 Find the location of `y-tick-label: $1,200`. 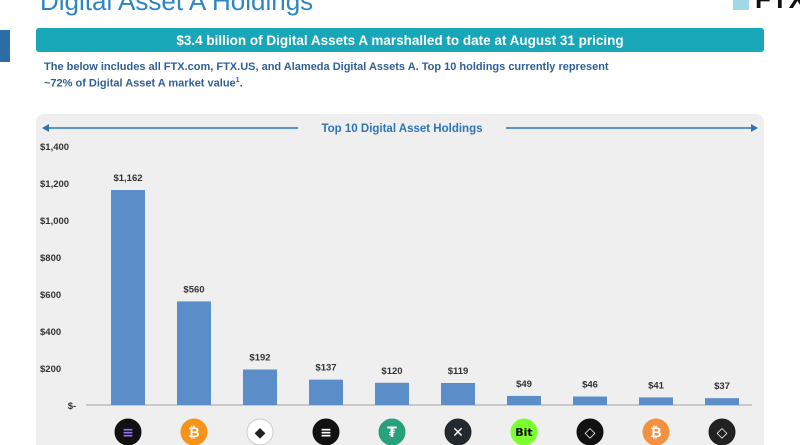

y-tick-label: $1,200 is located at coordinates (54, 184).